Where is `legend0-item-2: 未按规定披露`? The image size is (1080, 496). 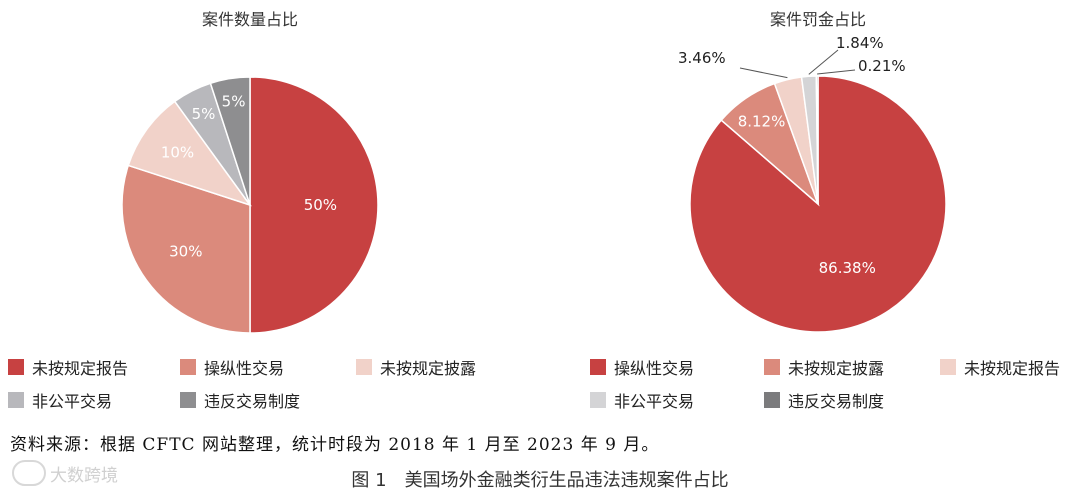
legend0-item-2: 未按规定披露 is located at coordinates (416, 367).